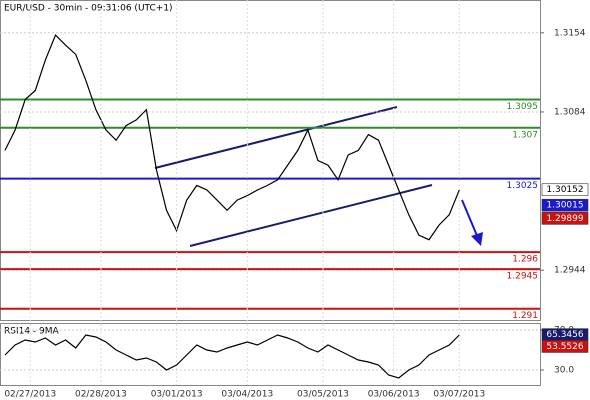 The image size is (590, 400). Describe the element at coordinates (570, 112) in the screenshot. I see `y-tick-label: 1.3084` at that location.